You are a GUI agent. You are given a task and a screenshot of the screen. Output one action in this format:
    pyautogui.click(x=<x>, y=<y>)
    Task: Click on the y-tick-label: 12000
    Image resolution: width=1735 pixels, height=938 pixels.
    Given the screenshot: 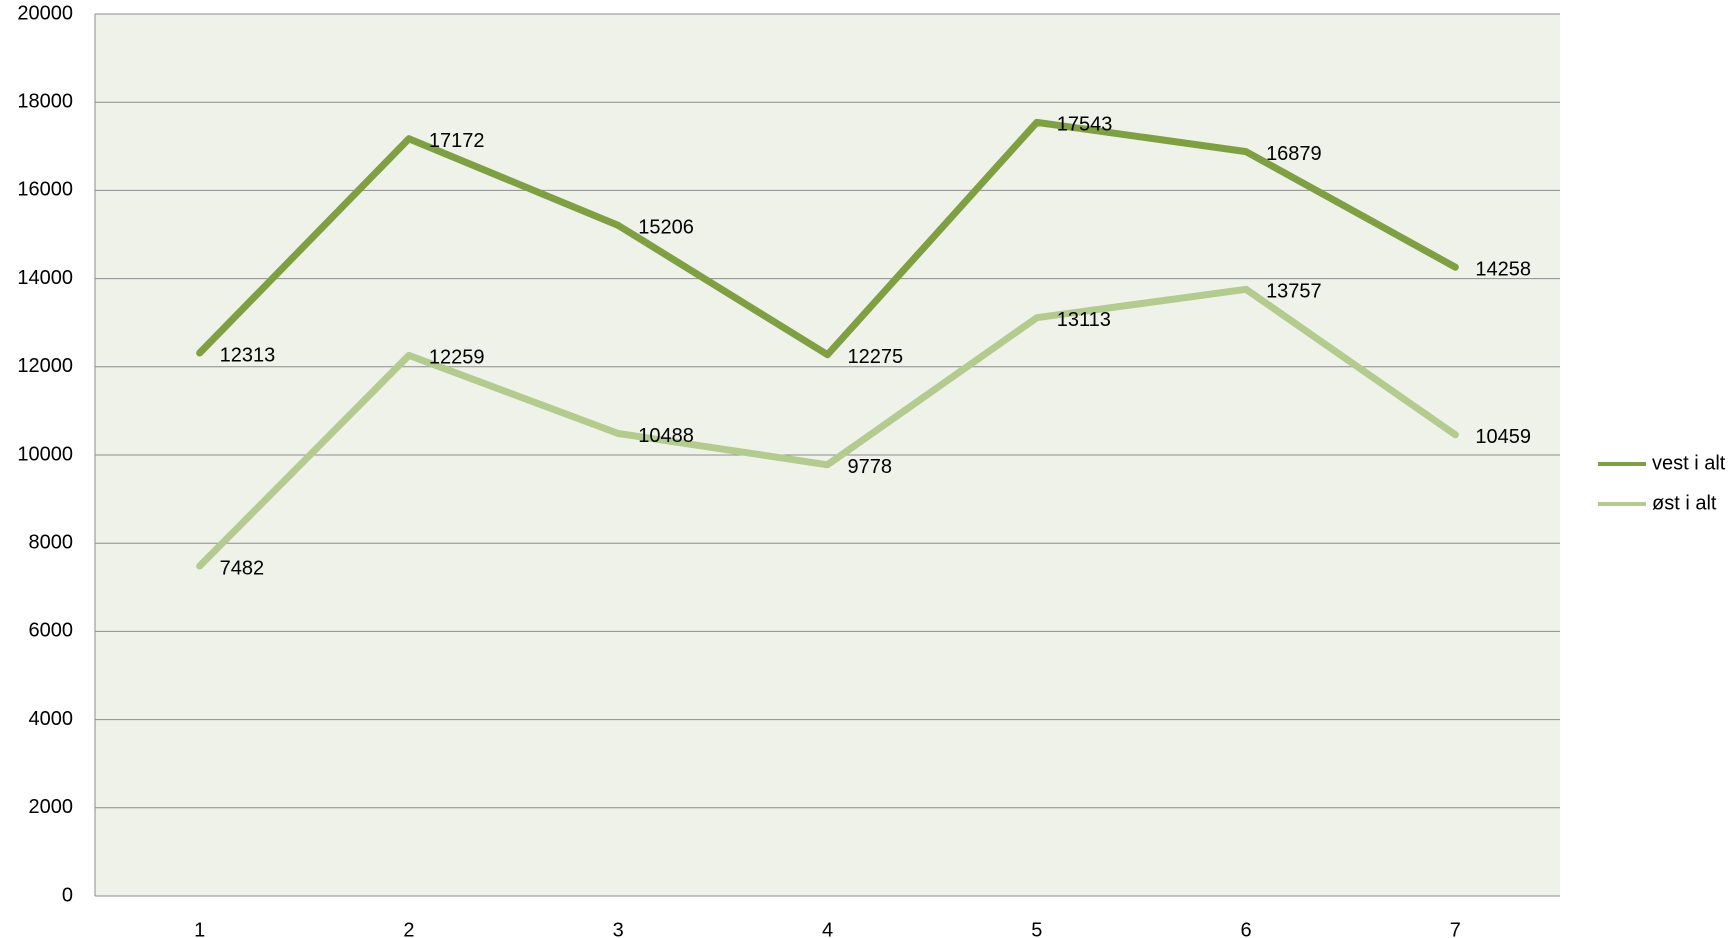 What is the action you would take?
    pyautogui.click(x=45, y=366)
    